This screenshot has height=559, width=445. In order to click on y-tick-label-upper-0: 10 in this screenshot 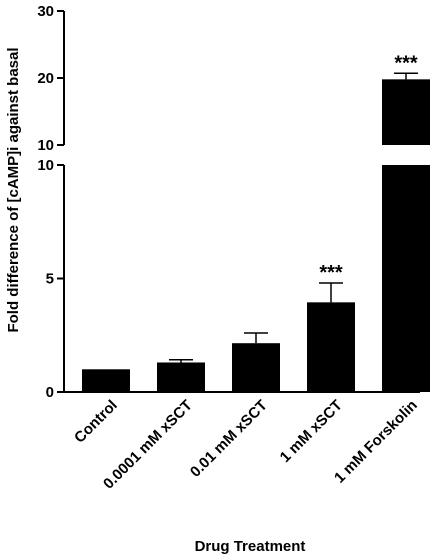, I will do `click(45, 145)`.